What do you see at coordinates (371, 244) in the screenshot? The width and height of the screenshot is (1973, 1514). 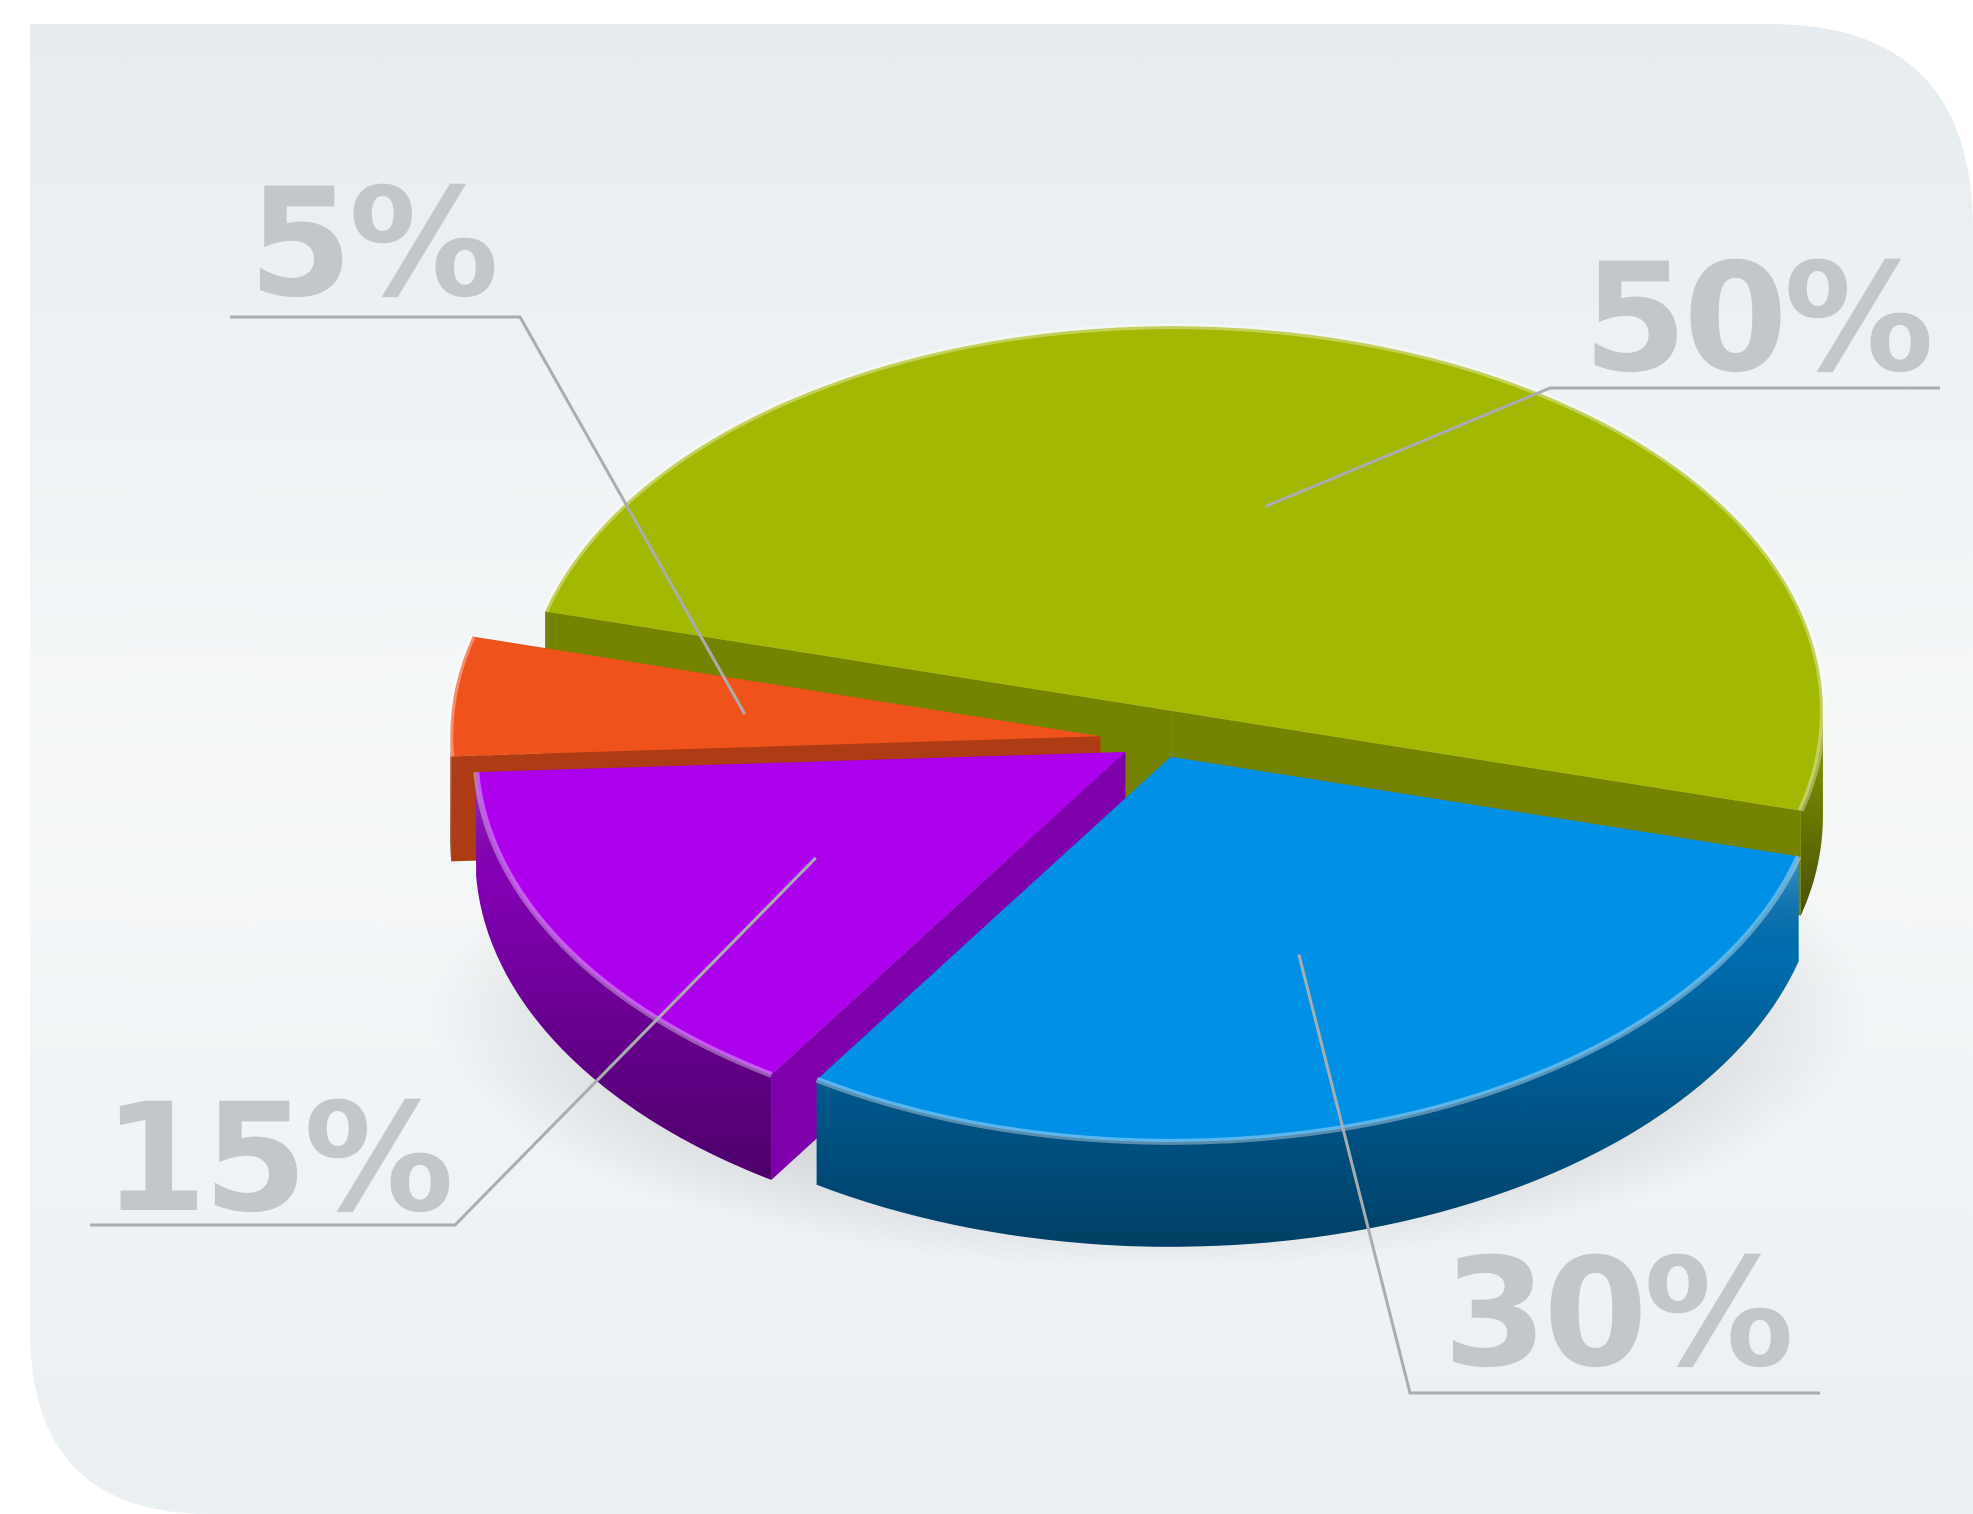 I see `data-label-4: 5%` at bounding box center [371, 244].